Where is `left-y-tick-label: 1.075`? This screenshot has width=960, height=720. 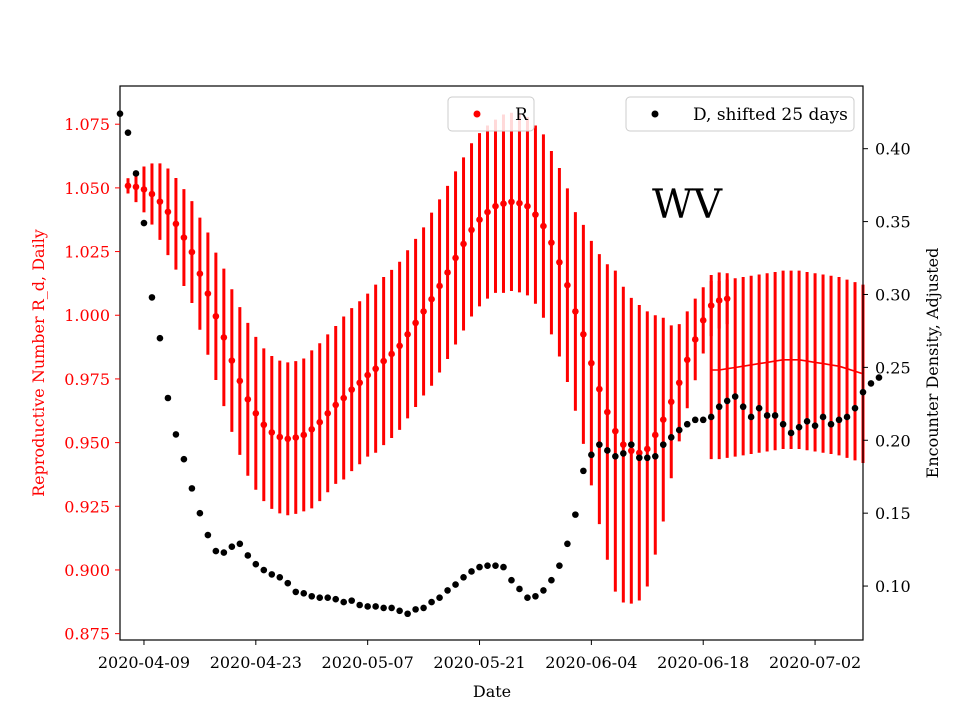
left-y-tick-label: 1.075 is located at coordinates (87, 124).